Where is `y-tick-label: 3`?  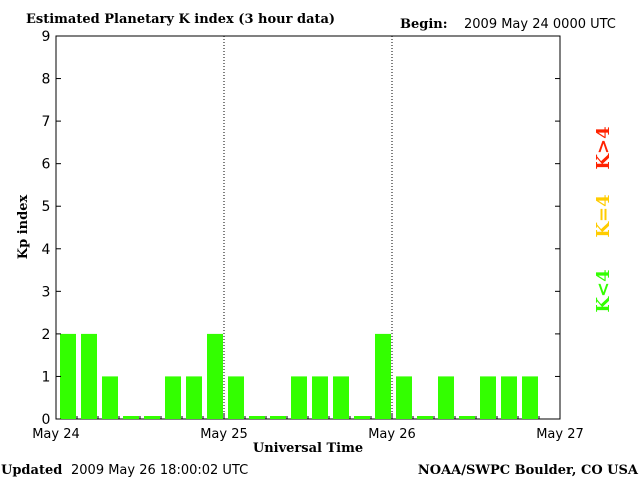 y-tick-label: 3 is located at coordinates (46, 292).